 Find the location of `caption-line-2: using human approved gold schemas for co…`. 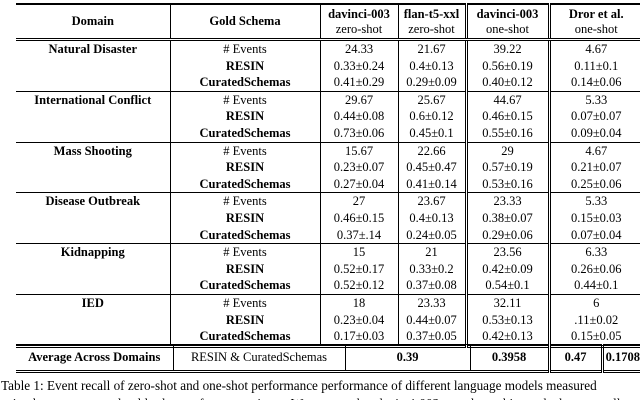

caption-line-2: using human approved gold schemas for co… is located at coordinates (320, 397).